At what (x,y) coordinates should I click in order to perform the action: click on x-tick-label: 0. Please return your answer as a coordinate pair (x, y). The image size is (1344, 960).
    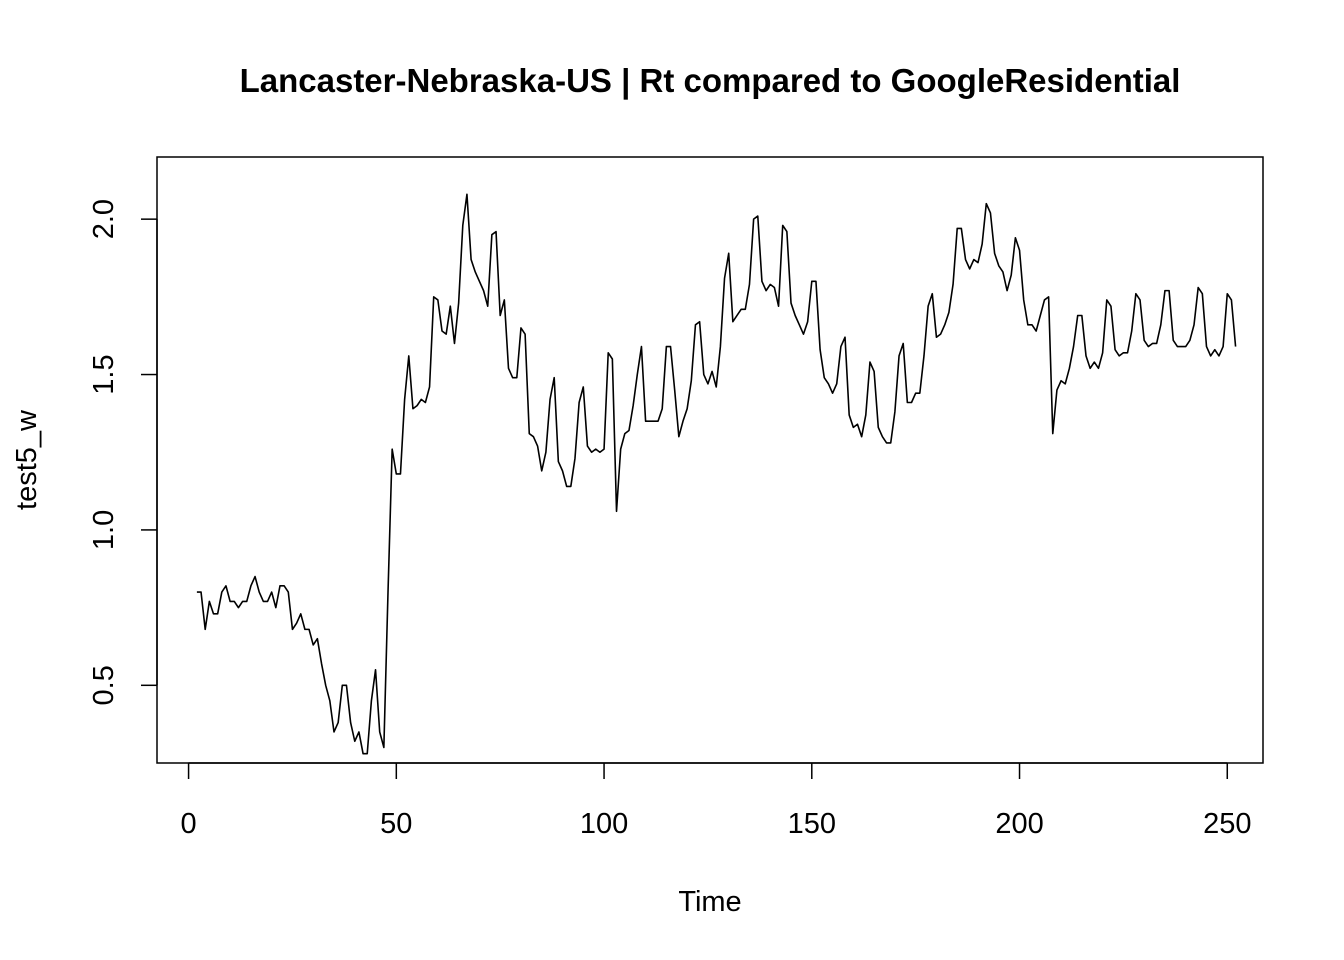
    Looking at the image, I should click on (189, 824).